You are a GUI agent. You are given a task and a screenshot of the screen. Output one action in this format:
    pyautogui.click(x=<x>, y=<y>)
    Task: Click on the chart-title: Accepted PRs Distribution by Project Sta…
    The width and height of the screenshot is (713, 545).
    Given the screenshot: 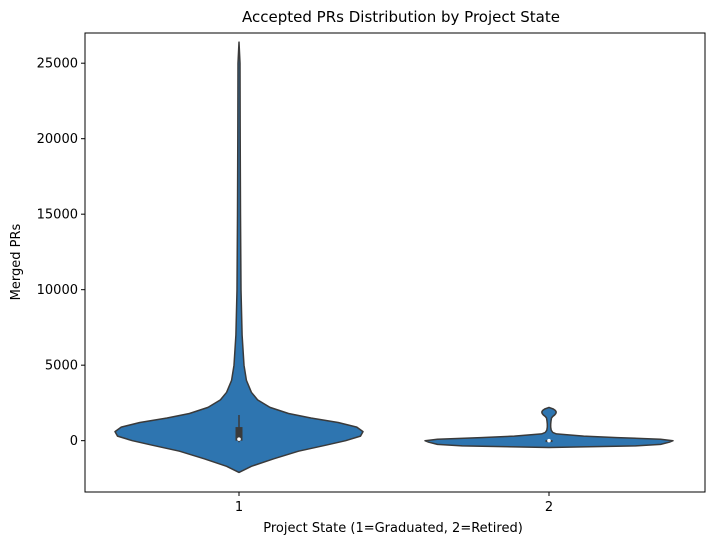 What is the action you would take?
    pyautogui.click(x=401, y=17)
    